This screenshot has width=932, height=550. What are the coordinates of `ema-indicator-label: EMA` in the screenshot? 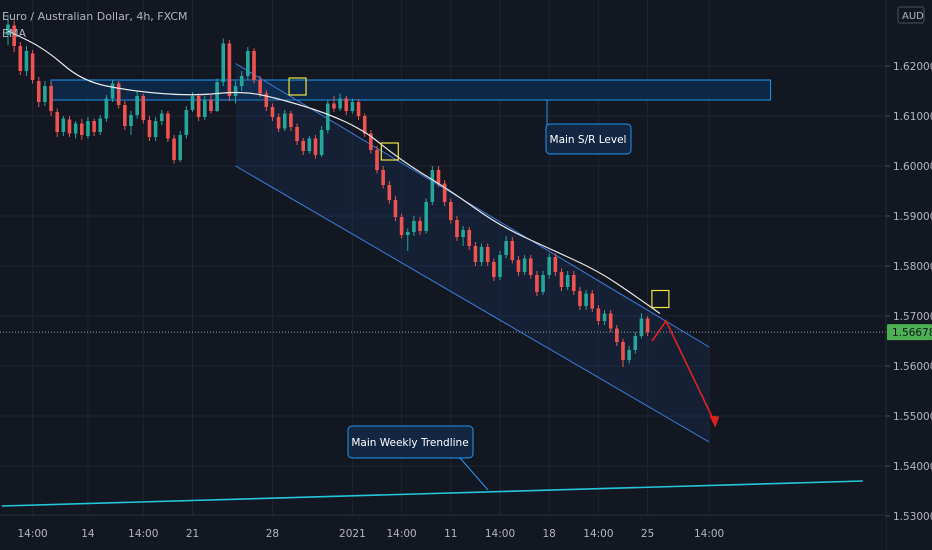 It's located at (14, 33).